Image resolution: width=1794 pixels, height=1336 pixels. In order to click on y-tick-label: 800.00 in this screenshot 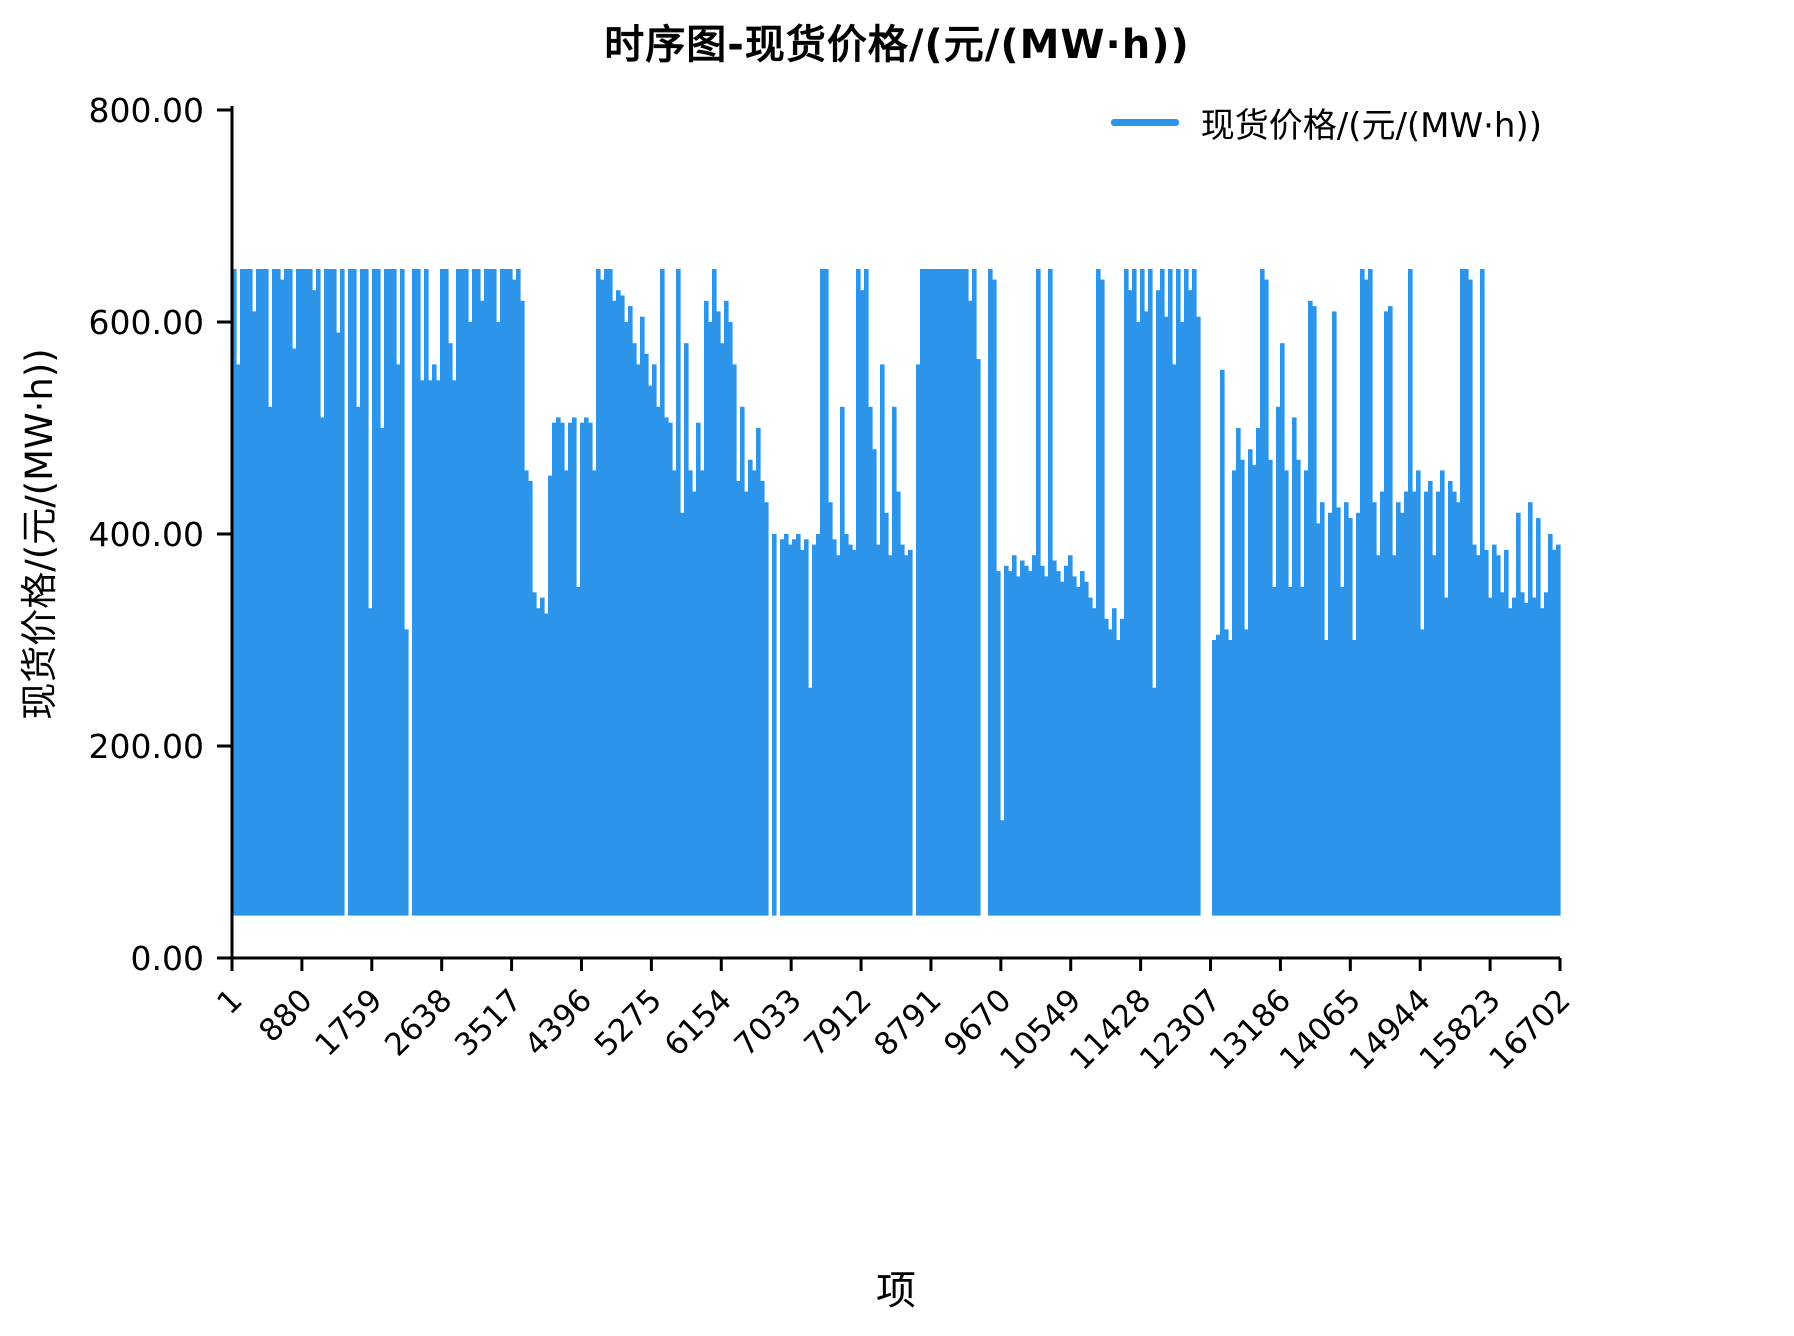, I will do `click(146, 110)`.